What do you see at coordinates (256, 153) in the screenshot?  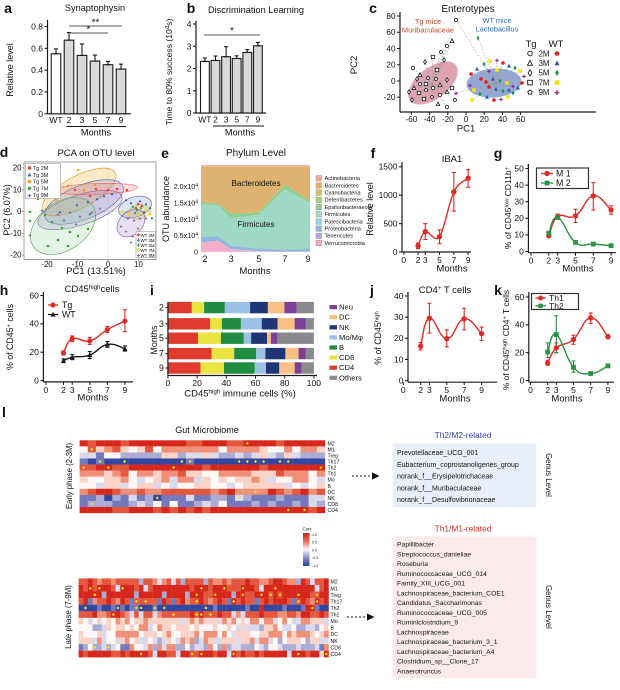 I see `svg-text: Phylum Level` at bounding box center [256, 153].